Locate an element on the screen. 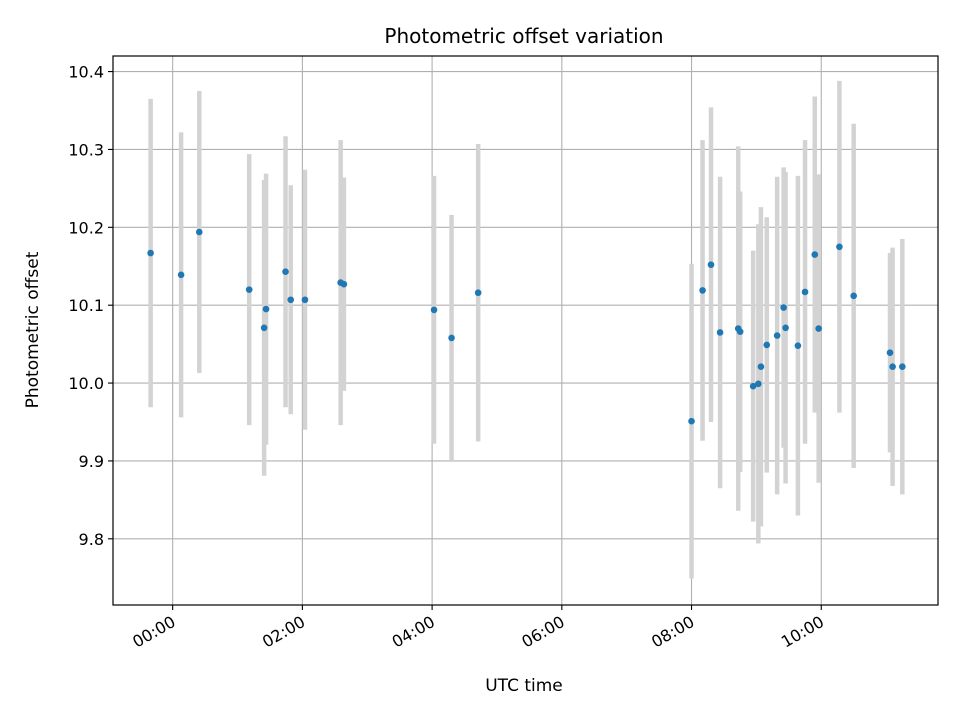 This screenshot has height=720, width=960. chart-title: Photometric offset variation is located at coordinates (523, 36).